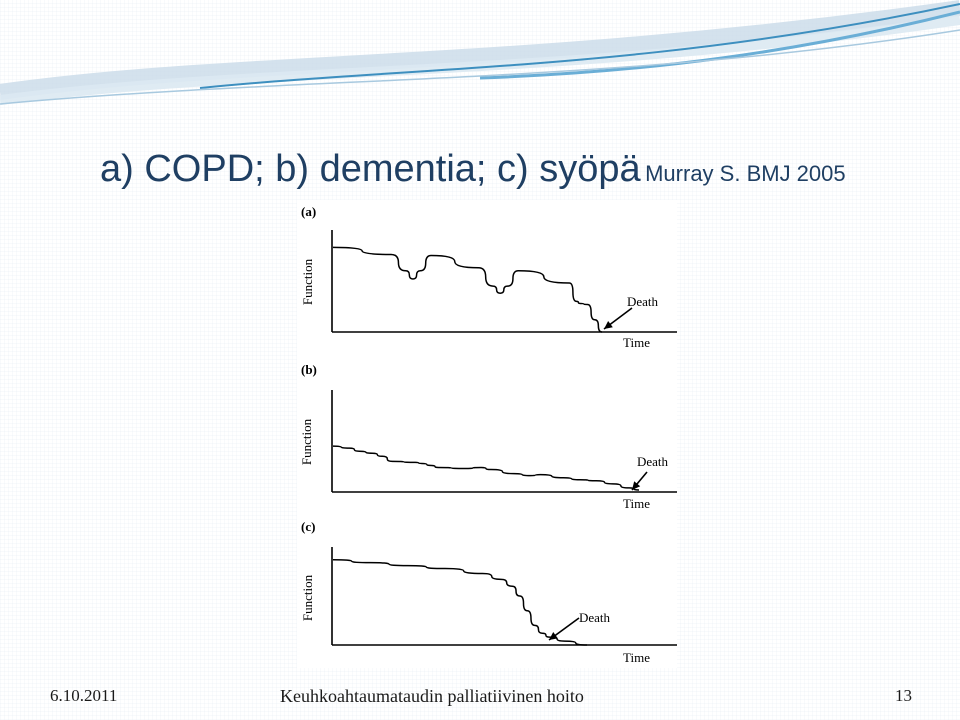 The width and height of the screenshot is (960, 720). What do you see at coordinates (308, 211) in the screenshot?
I see `panel-label: (a)` at bounding box center [308, 211].